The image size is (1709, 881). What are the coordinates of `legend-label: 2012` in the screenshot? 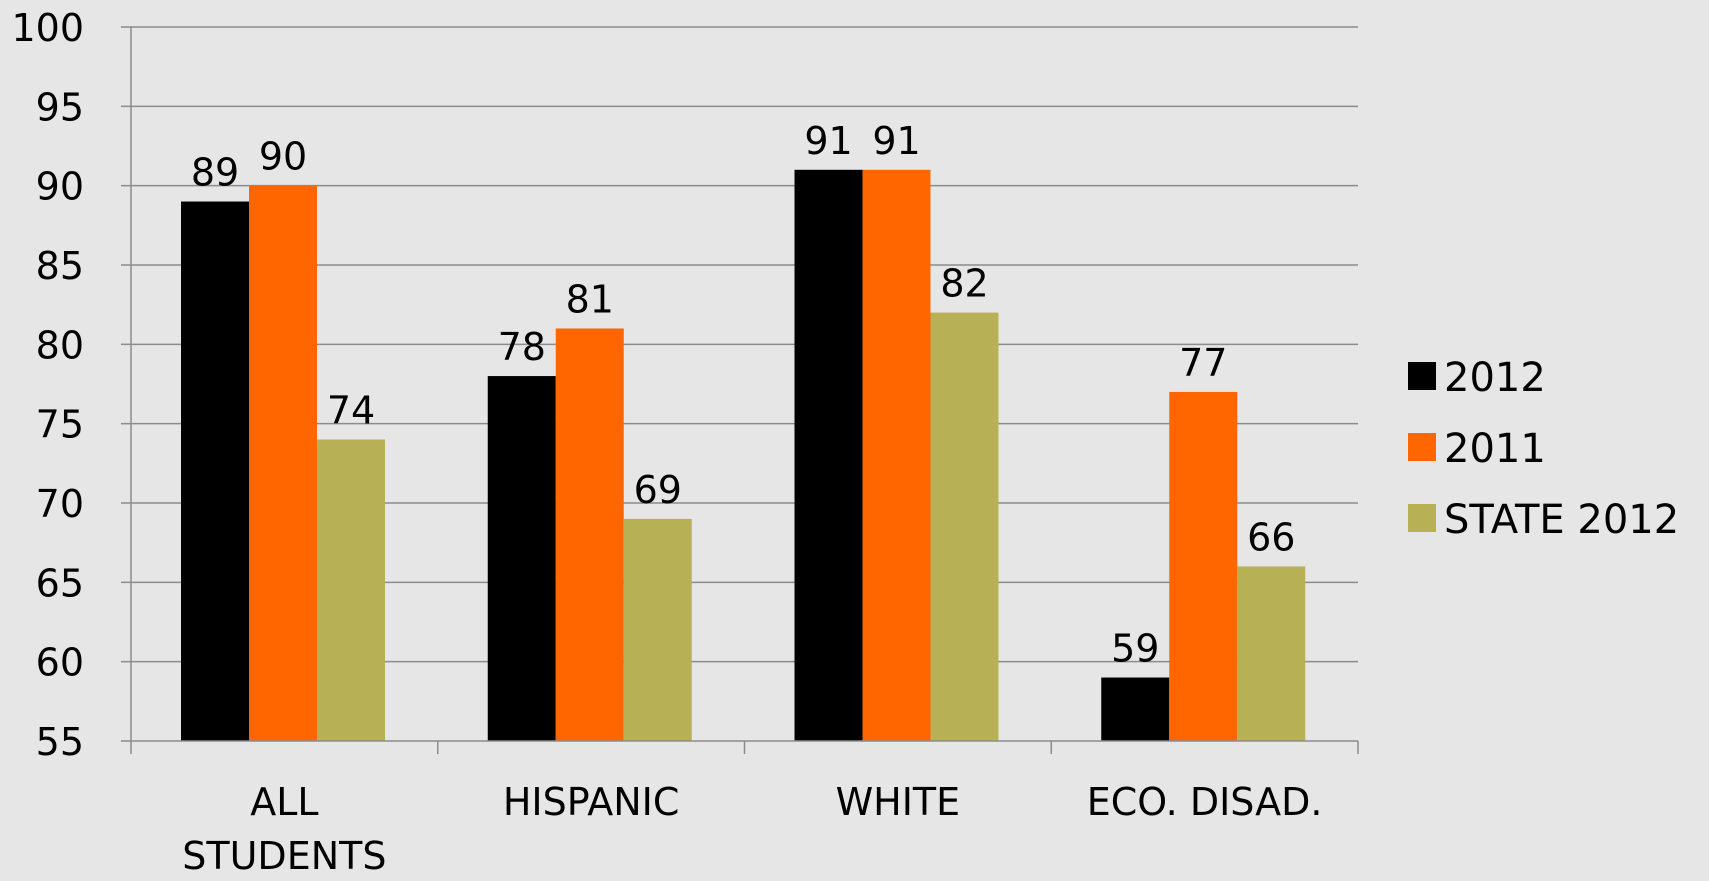 It's located at (1495, 378).